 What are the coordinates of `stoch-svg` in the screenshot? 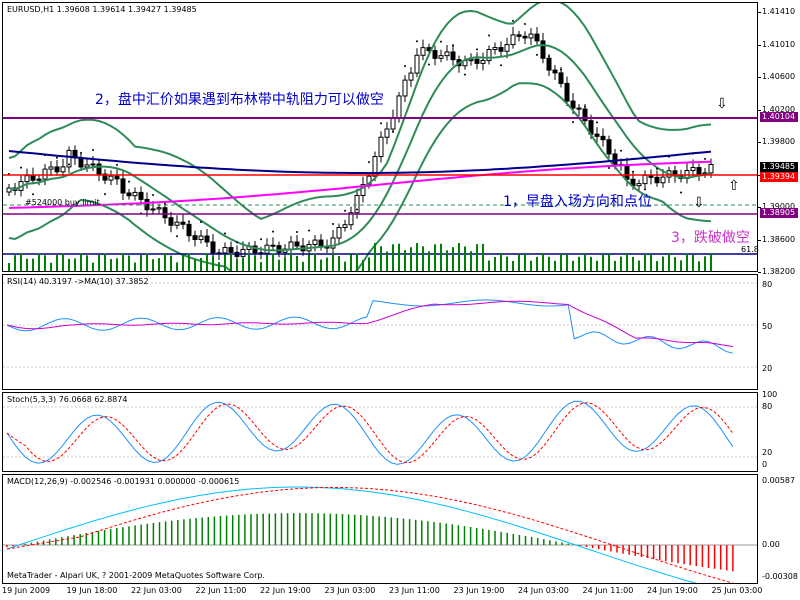 It's located at (380, 432).